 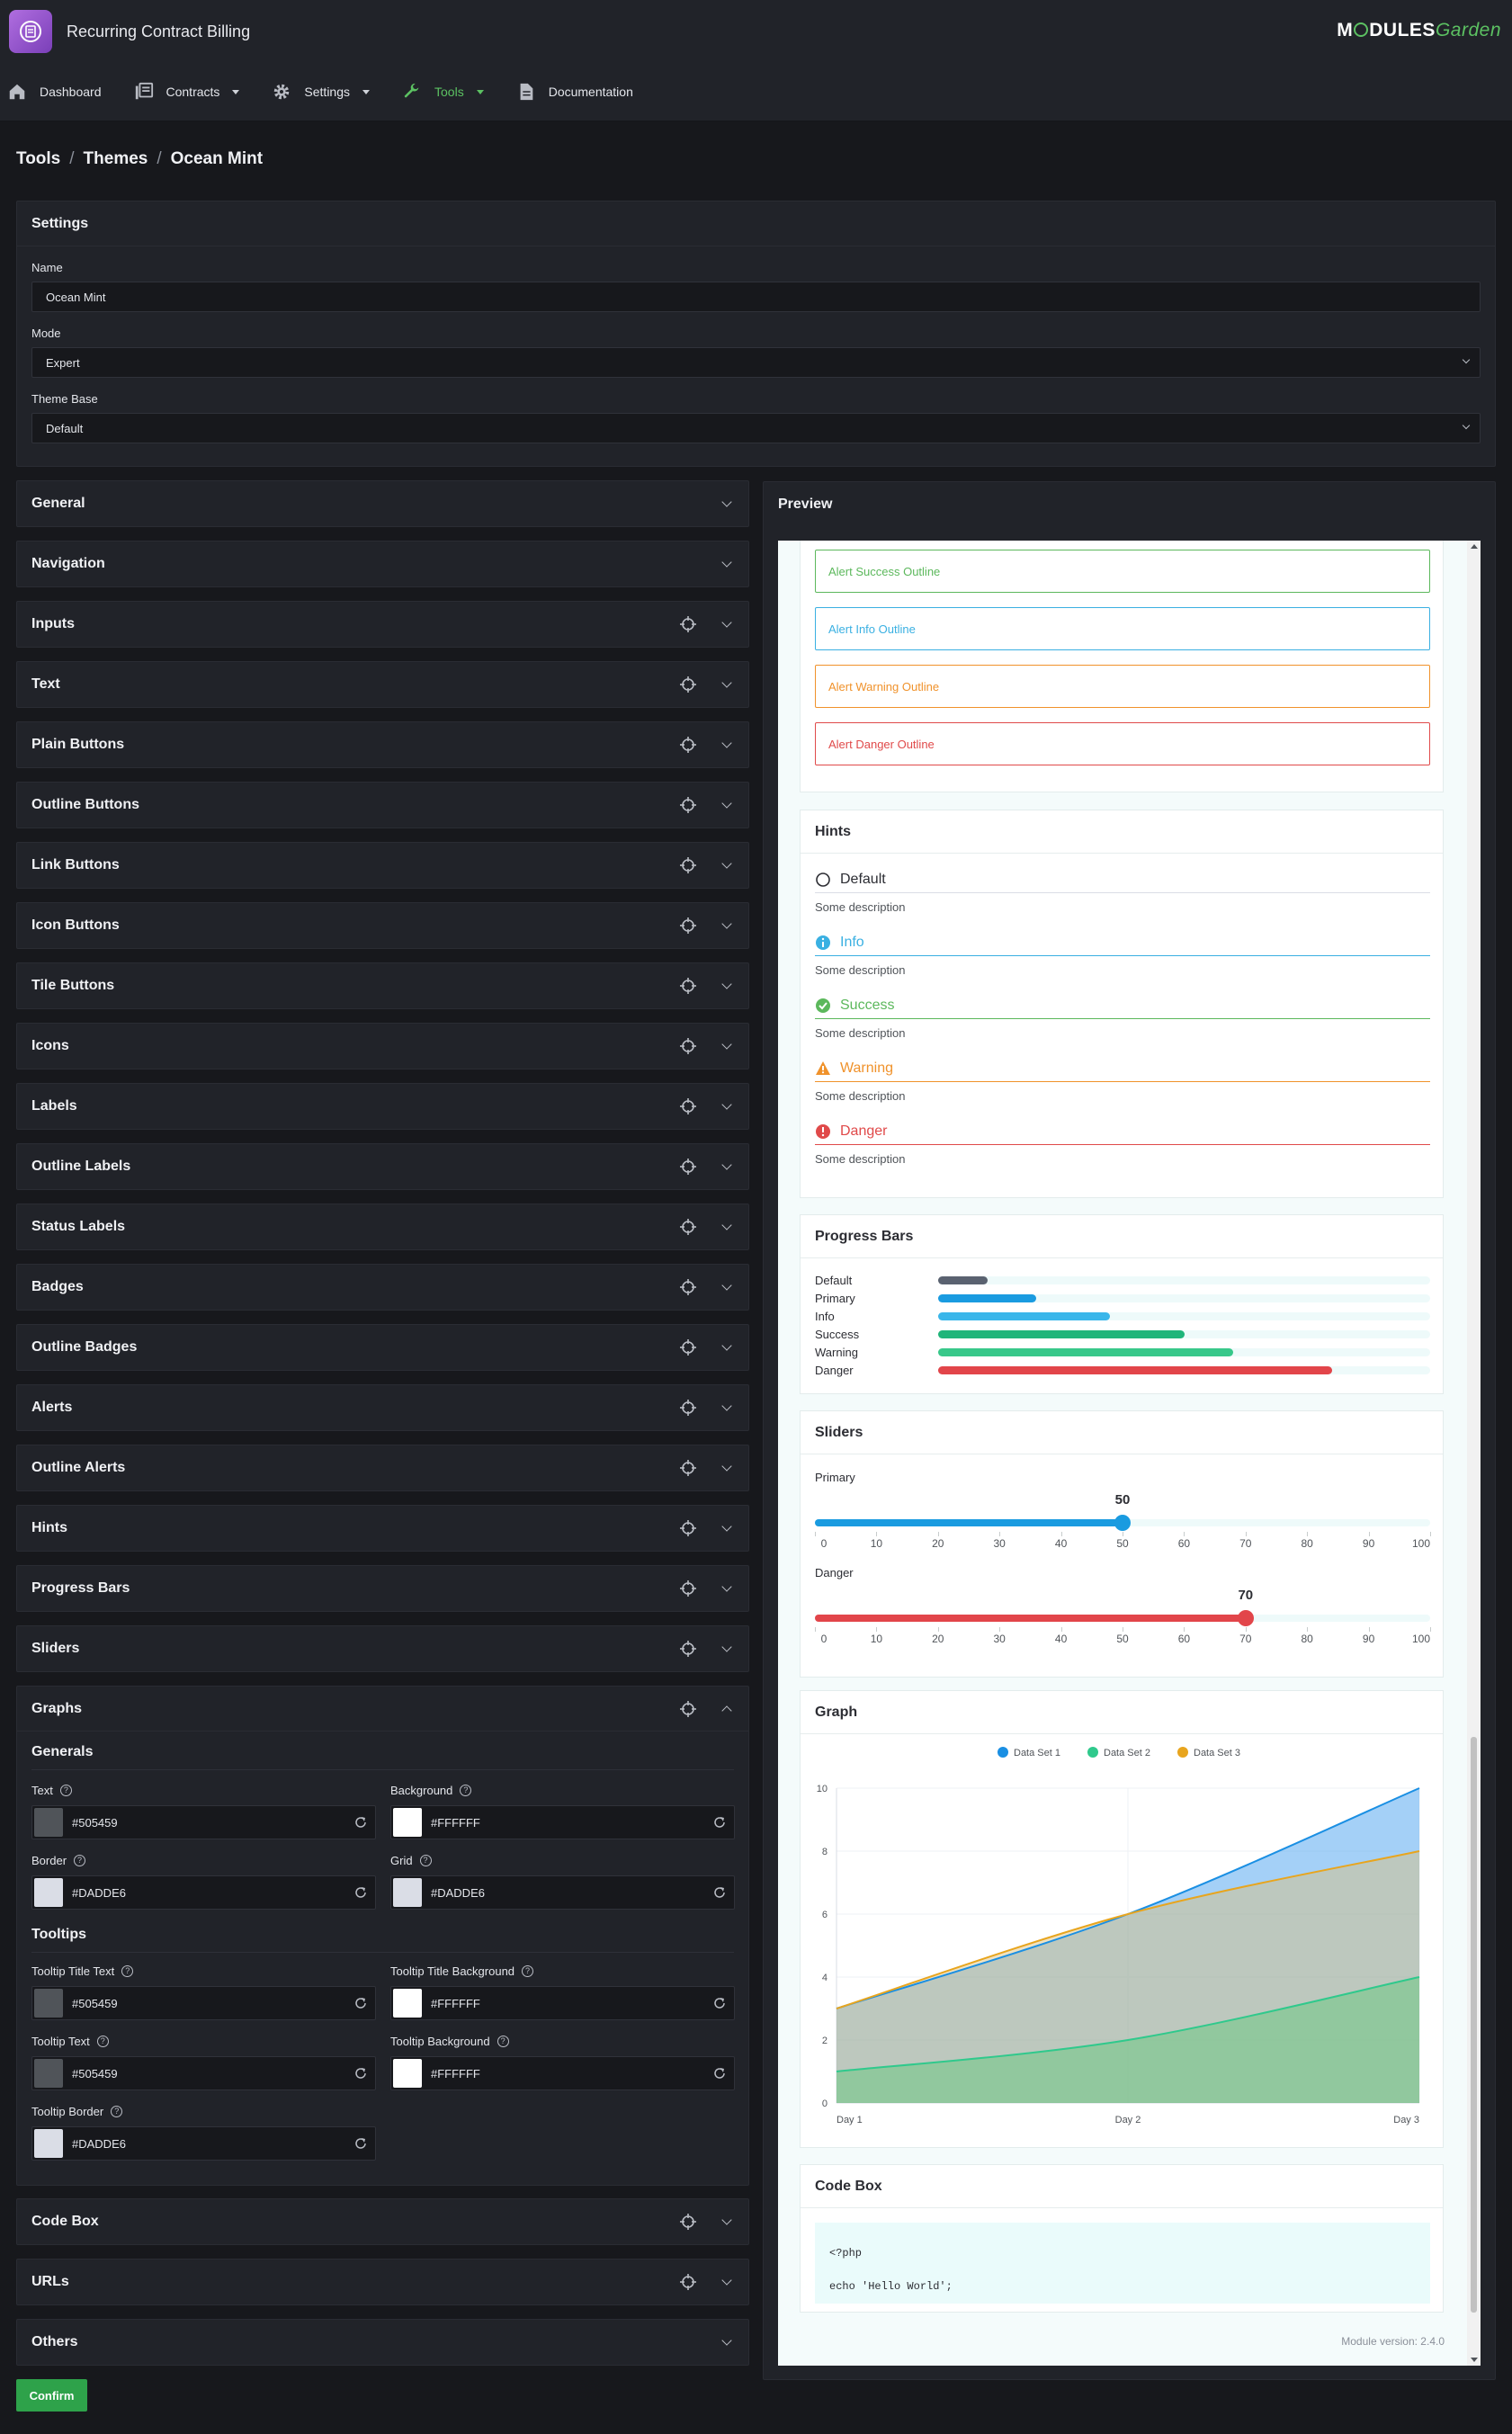 What do you see at coordinates (382, 1589) in the screenshot?
I see `section-progress-bars: Progress Bars` at bounding box center [382, 1589].